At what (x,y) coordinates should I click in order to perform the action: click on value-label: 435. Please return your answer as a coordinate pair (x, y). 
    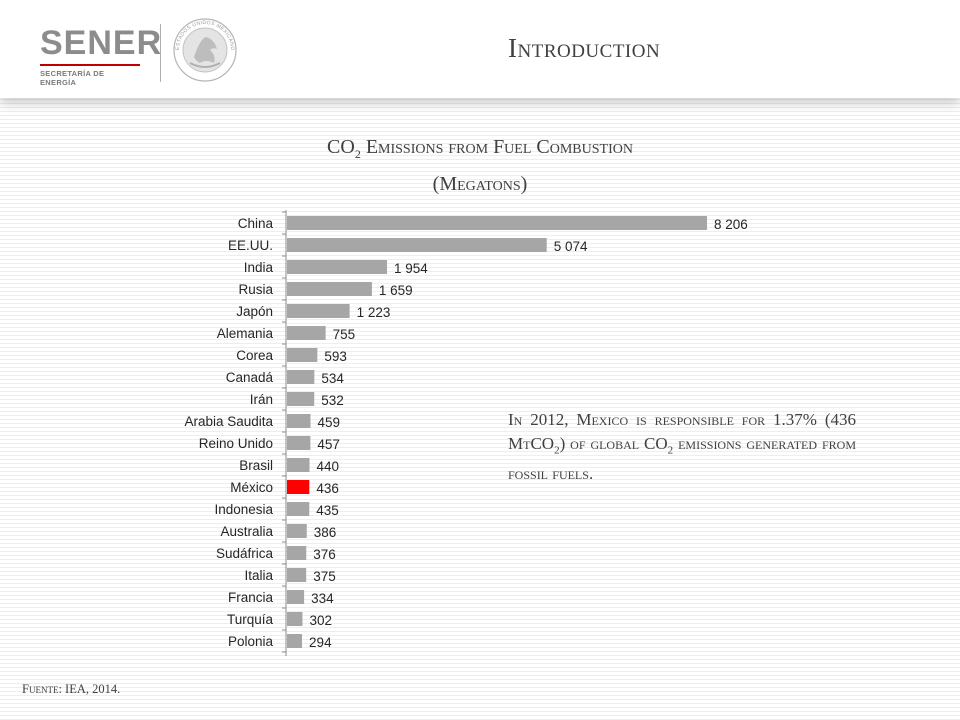
    Looking at the image, I should click on (327, 510).